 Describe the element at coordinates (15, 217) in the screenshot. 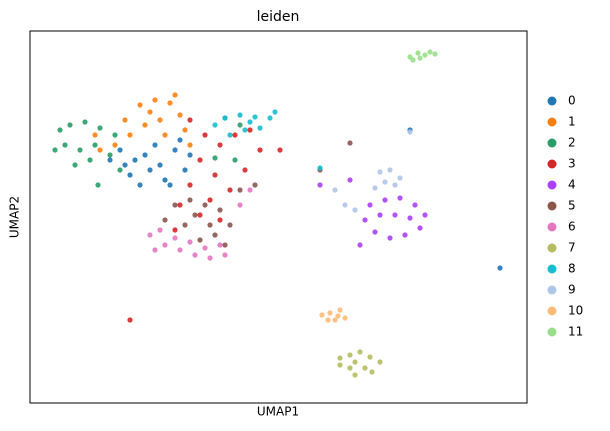

I see `y-axis-label: UMAP2` at that location.